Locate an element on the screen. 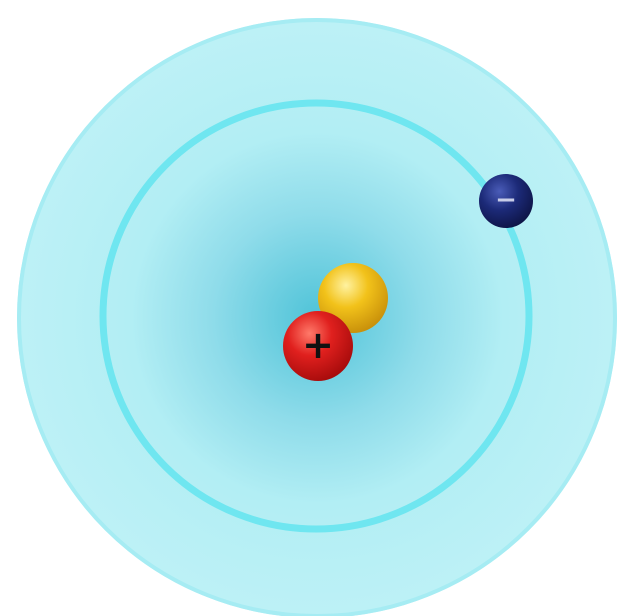 Image resolution: width=618 pixels, height=616 pixels. electron: − is located at coordinates (506, 201).